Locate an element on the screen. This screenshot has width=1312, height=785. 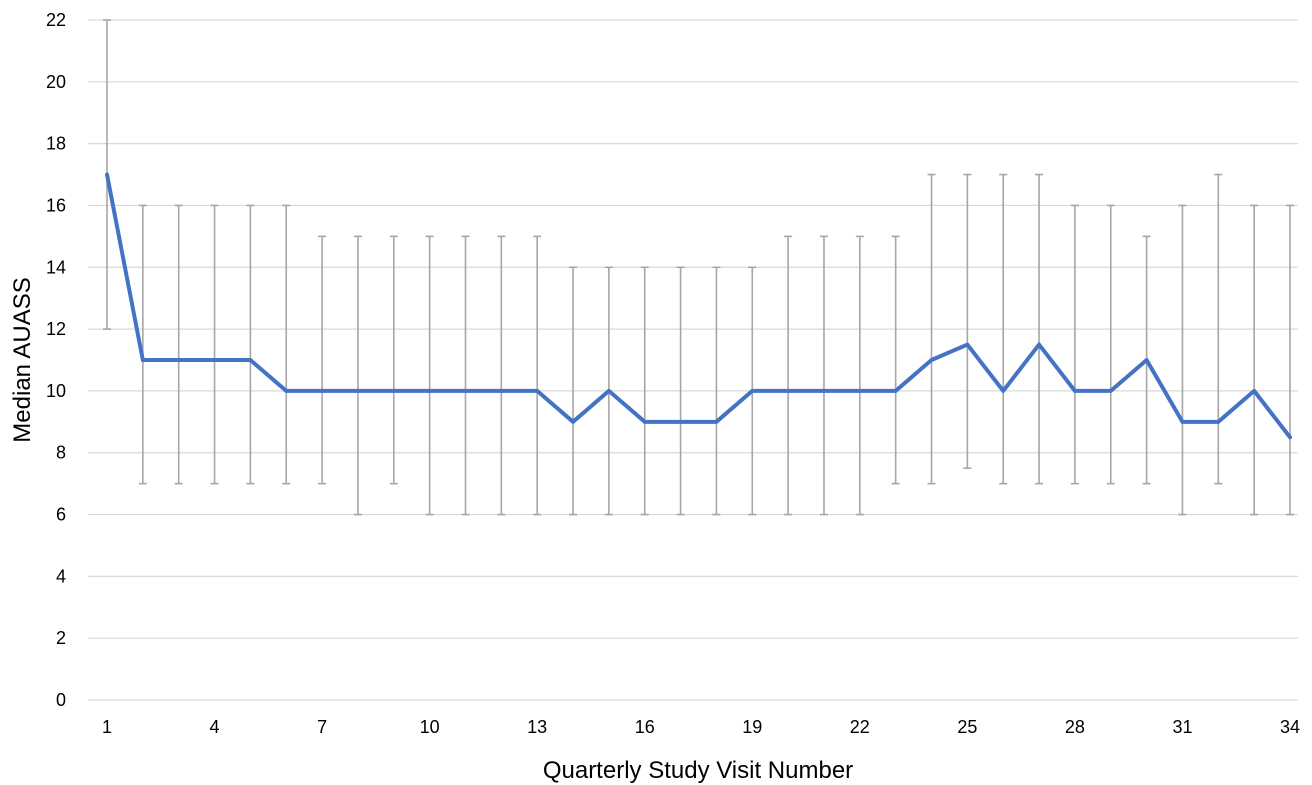
x-tick-label-13: 13 is located at coordinates (537, 727).